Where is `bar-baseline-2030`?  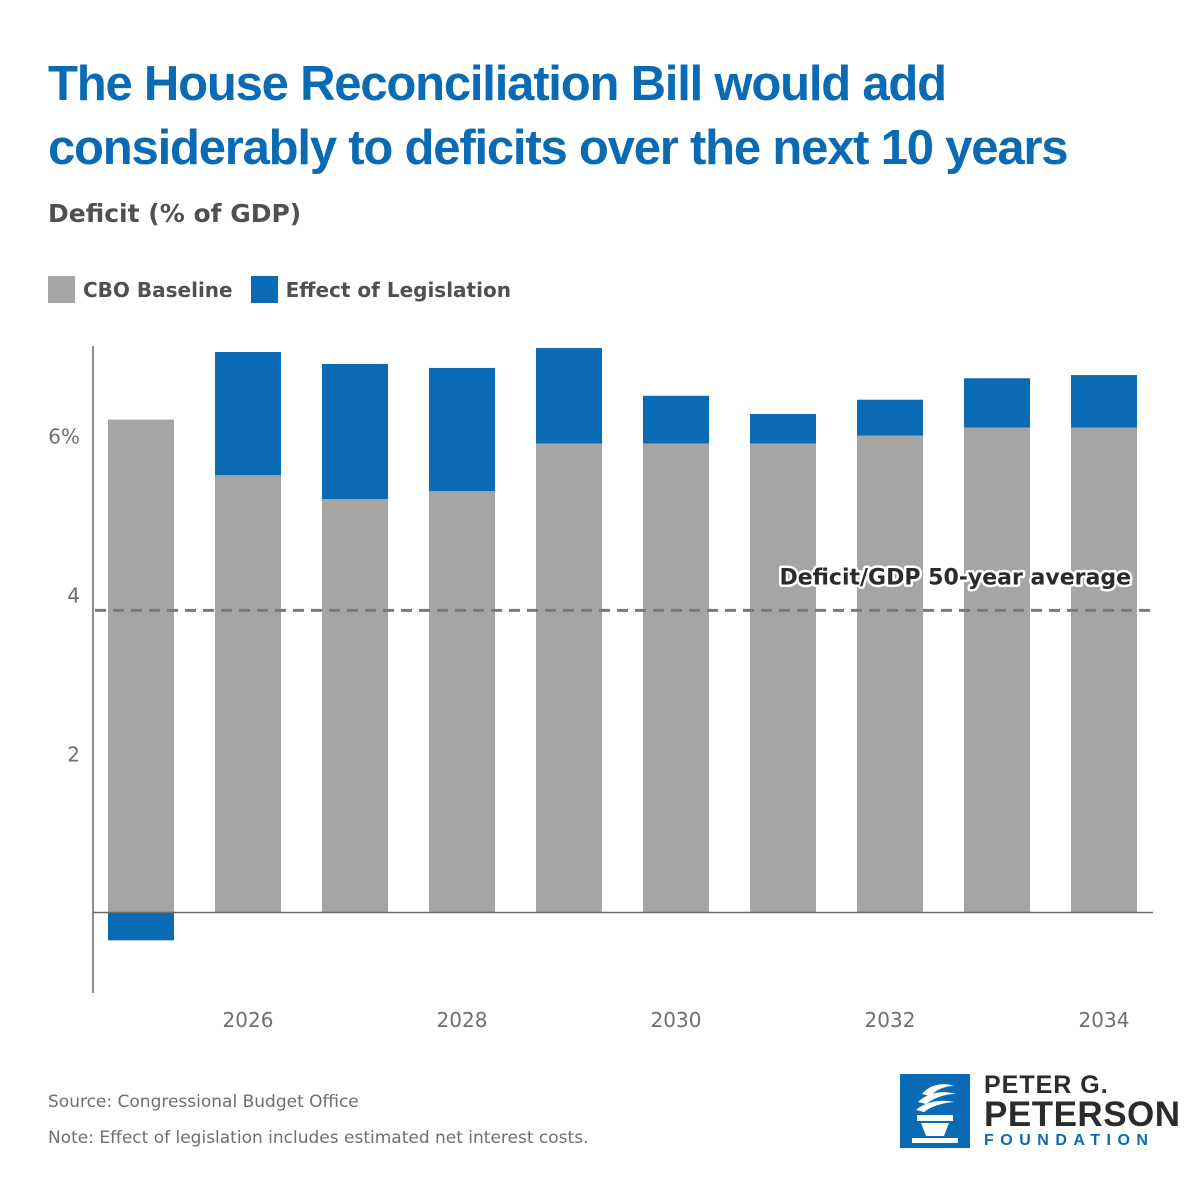 bar-baseline-2030 is located at coordinates (676, 678).